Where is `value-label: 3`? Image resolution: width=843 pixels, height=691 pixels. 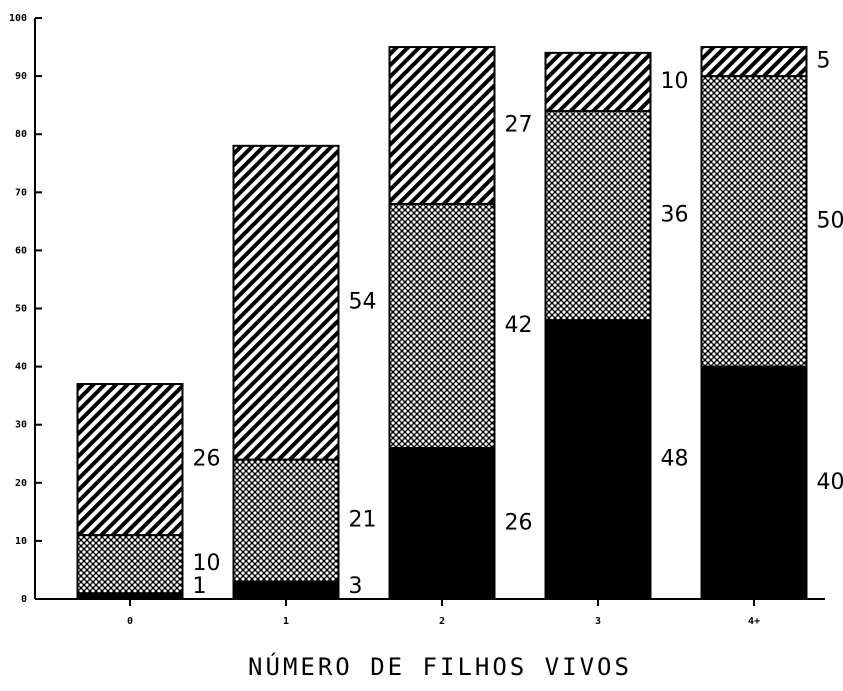 value-label: 3 is located at coordinates (356, 586).